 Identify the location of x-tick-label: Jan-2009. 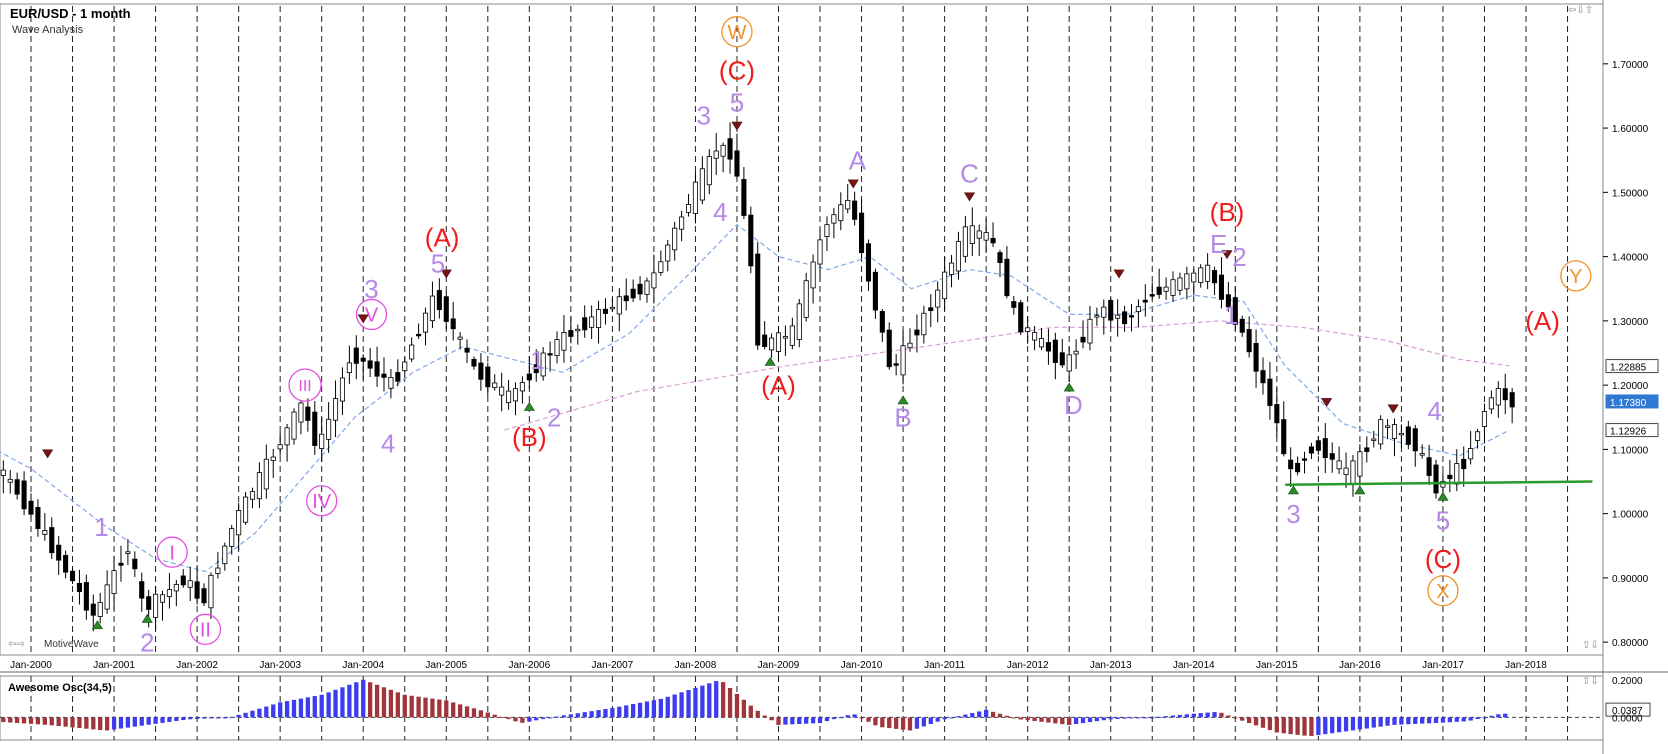
(779, 665).